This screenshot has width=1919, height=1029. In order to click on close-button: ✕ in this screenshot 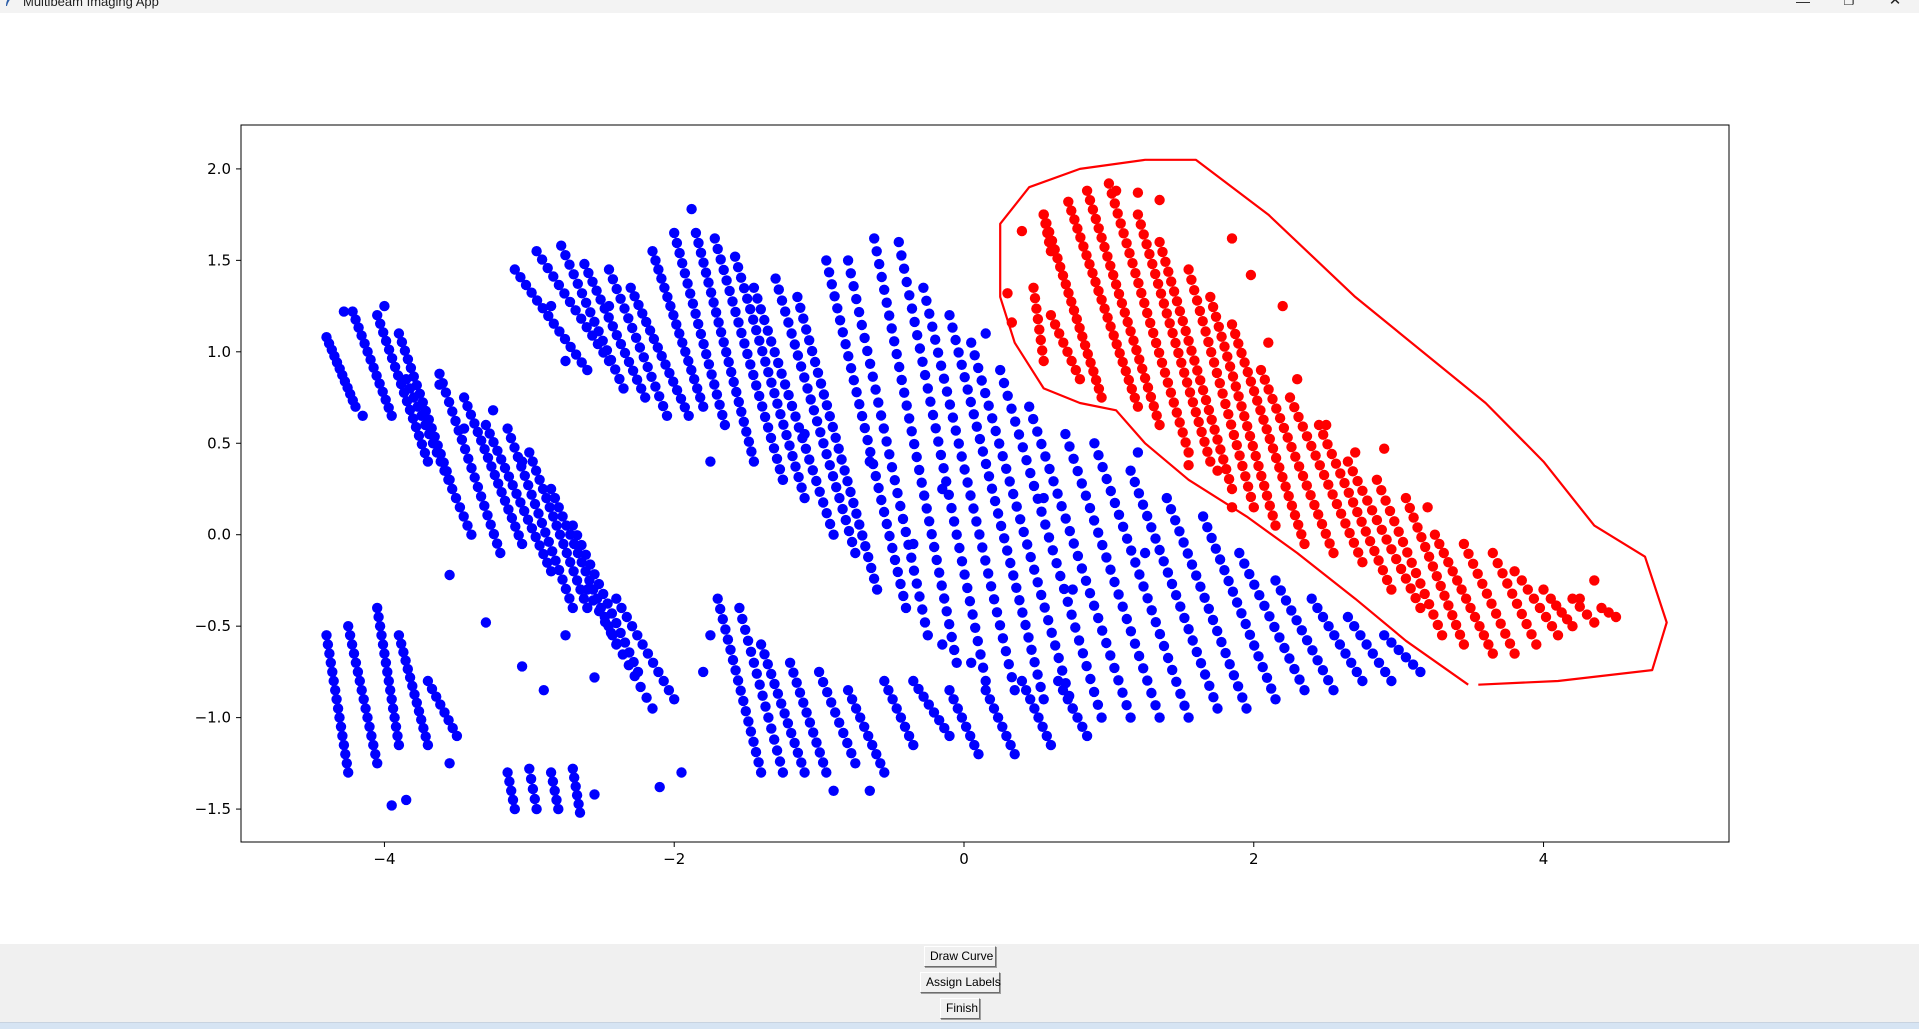, I will do `click(1895, 4)`.